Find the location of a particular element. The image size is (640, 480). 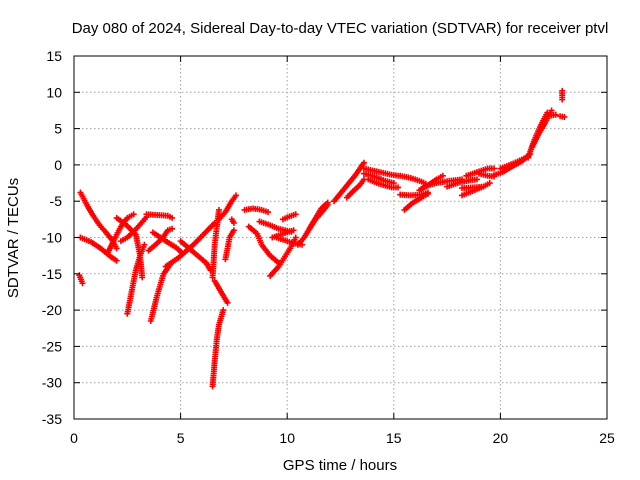

y-tick-label: -5 is located at coordinates (56, 201).